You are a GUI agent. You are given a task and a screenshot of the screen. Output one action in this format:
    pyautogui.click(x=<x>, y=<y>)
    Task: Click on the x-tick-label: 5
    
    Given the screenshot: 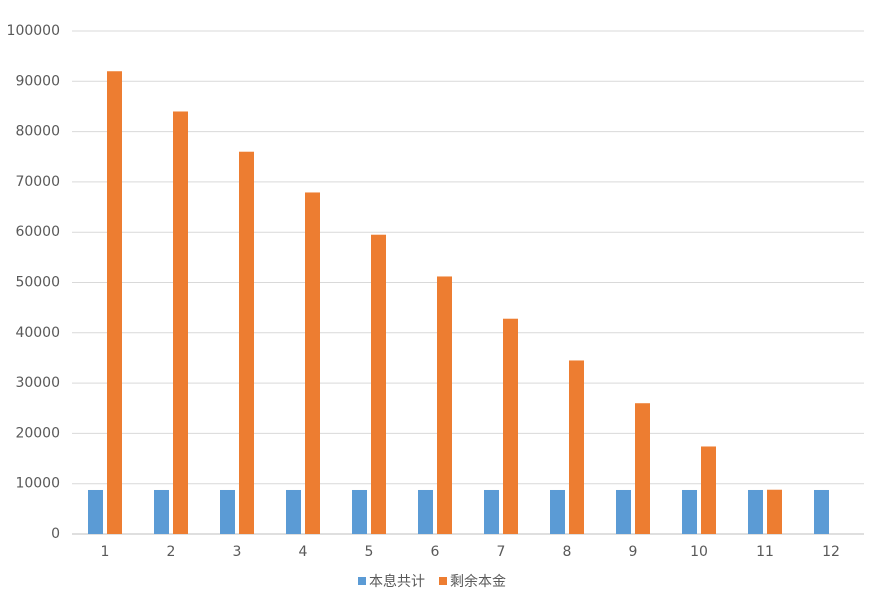 What is the action you would take?
    pyautogui.click(x=369, y=552)
    